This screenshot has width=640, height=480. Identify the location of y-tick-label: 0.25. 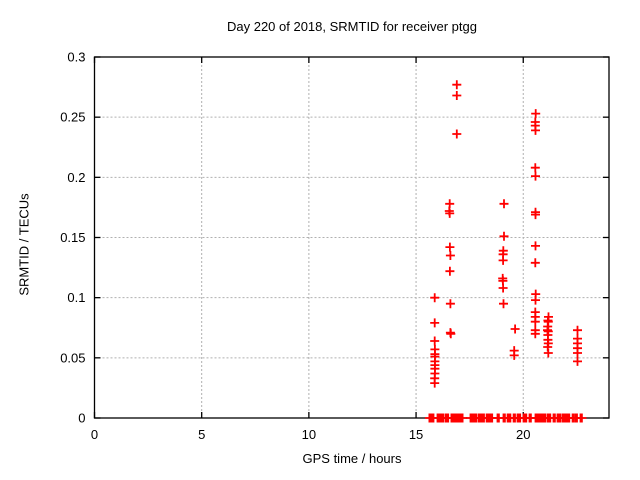
(72, 117).